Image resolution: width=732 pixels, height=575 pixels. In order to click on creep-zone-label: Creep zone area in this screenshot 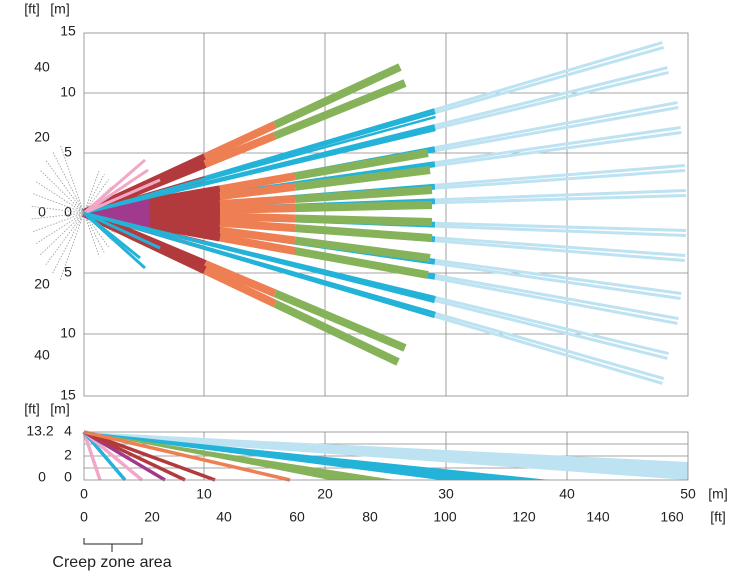, I will do `click(111, 562)`.